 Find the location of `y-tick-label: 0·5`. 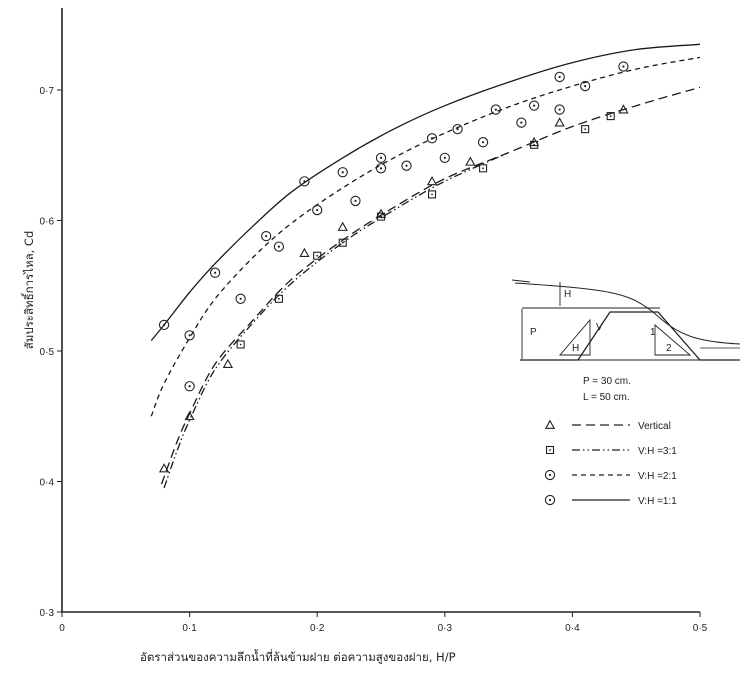

y-tick-label: 0·5 is located at coordinates (47, 352).